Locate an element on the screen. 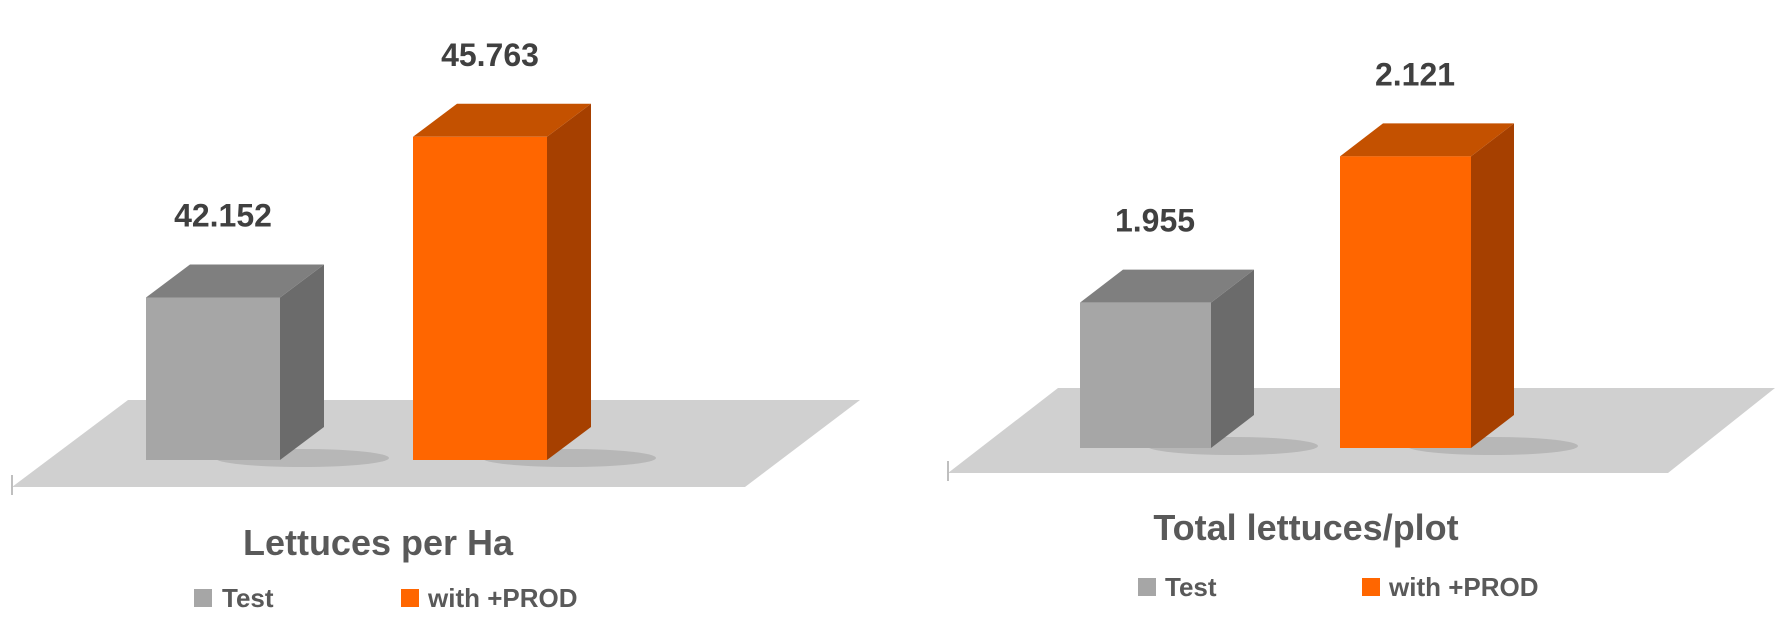 The width and height of the screenshot is (1775, 626). value-label: 45.763 is located at coordinates (490, 55).